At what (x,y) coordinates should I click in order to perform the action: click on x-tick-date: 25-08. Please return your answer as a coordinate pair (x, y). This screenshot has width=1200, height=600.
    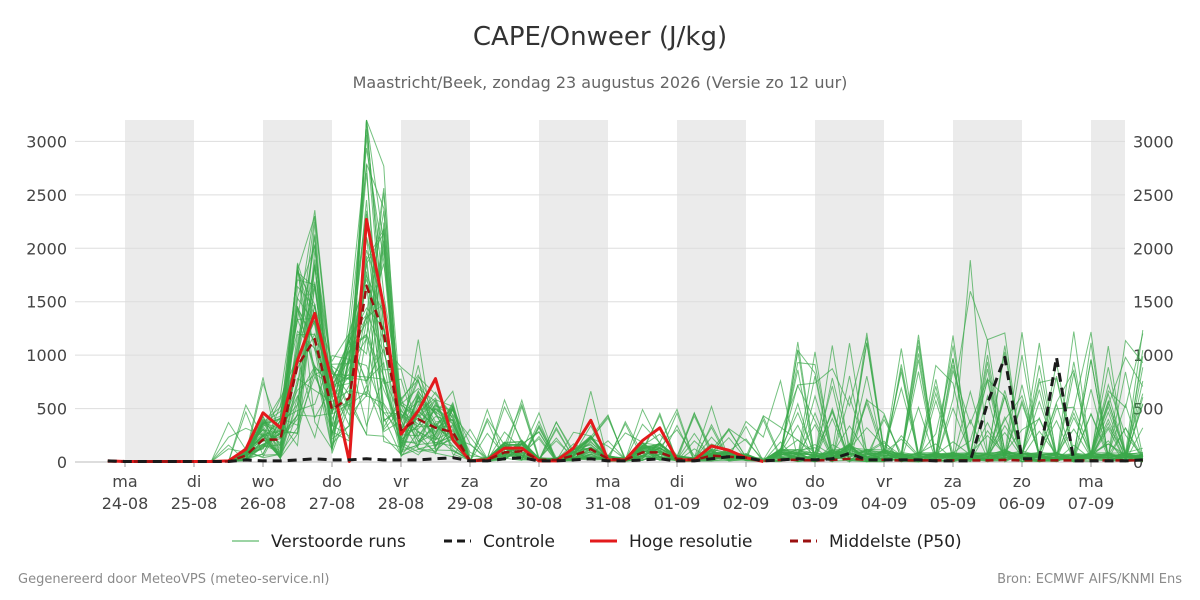
    Looking at the image, I should click on (194, 503).